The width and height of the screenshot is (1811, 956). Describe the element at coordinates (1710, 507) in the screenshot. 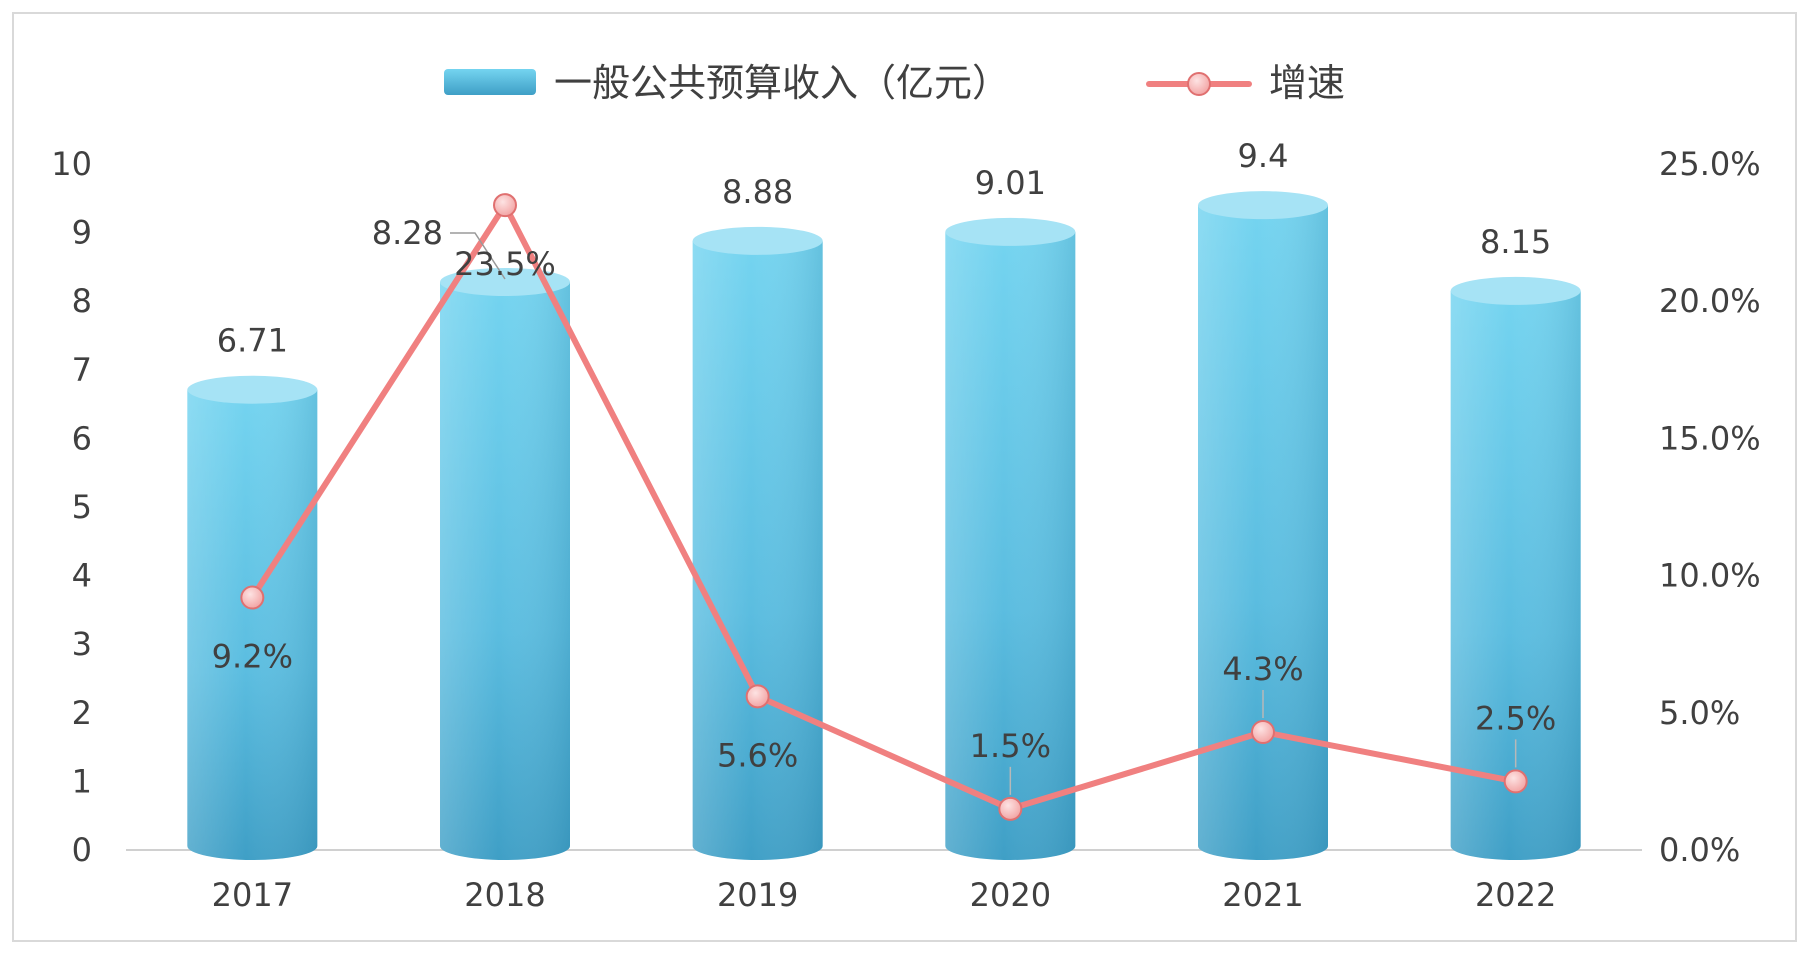

I see `y-axis-right: 0.0% 5.0% 10.0% 15.0% 20.0% 25.0%` at that location.